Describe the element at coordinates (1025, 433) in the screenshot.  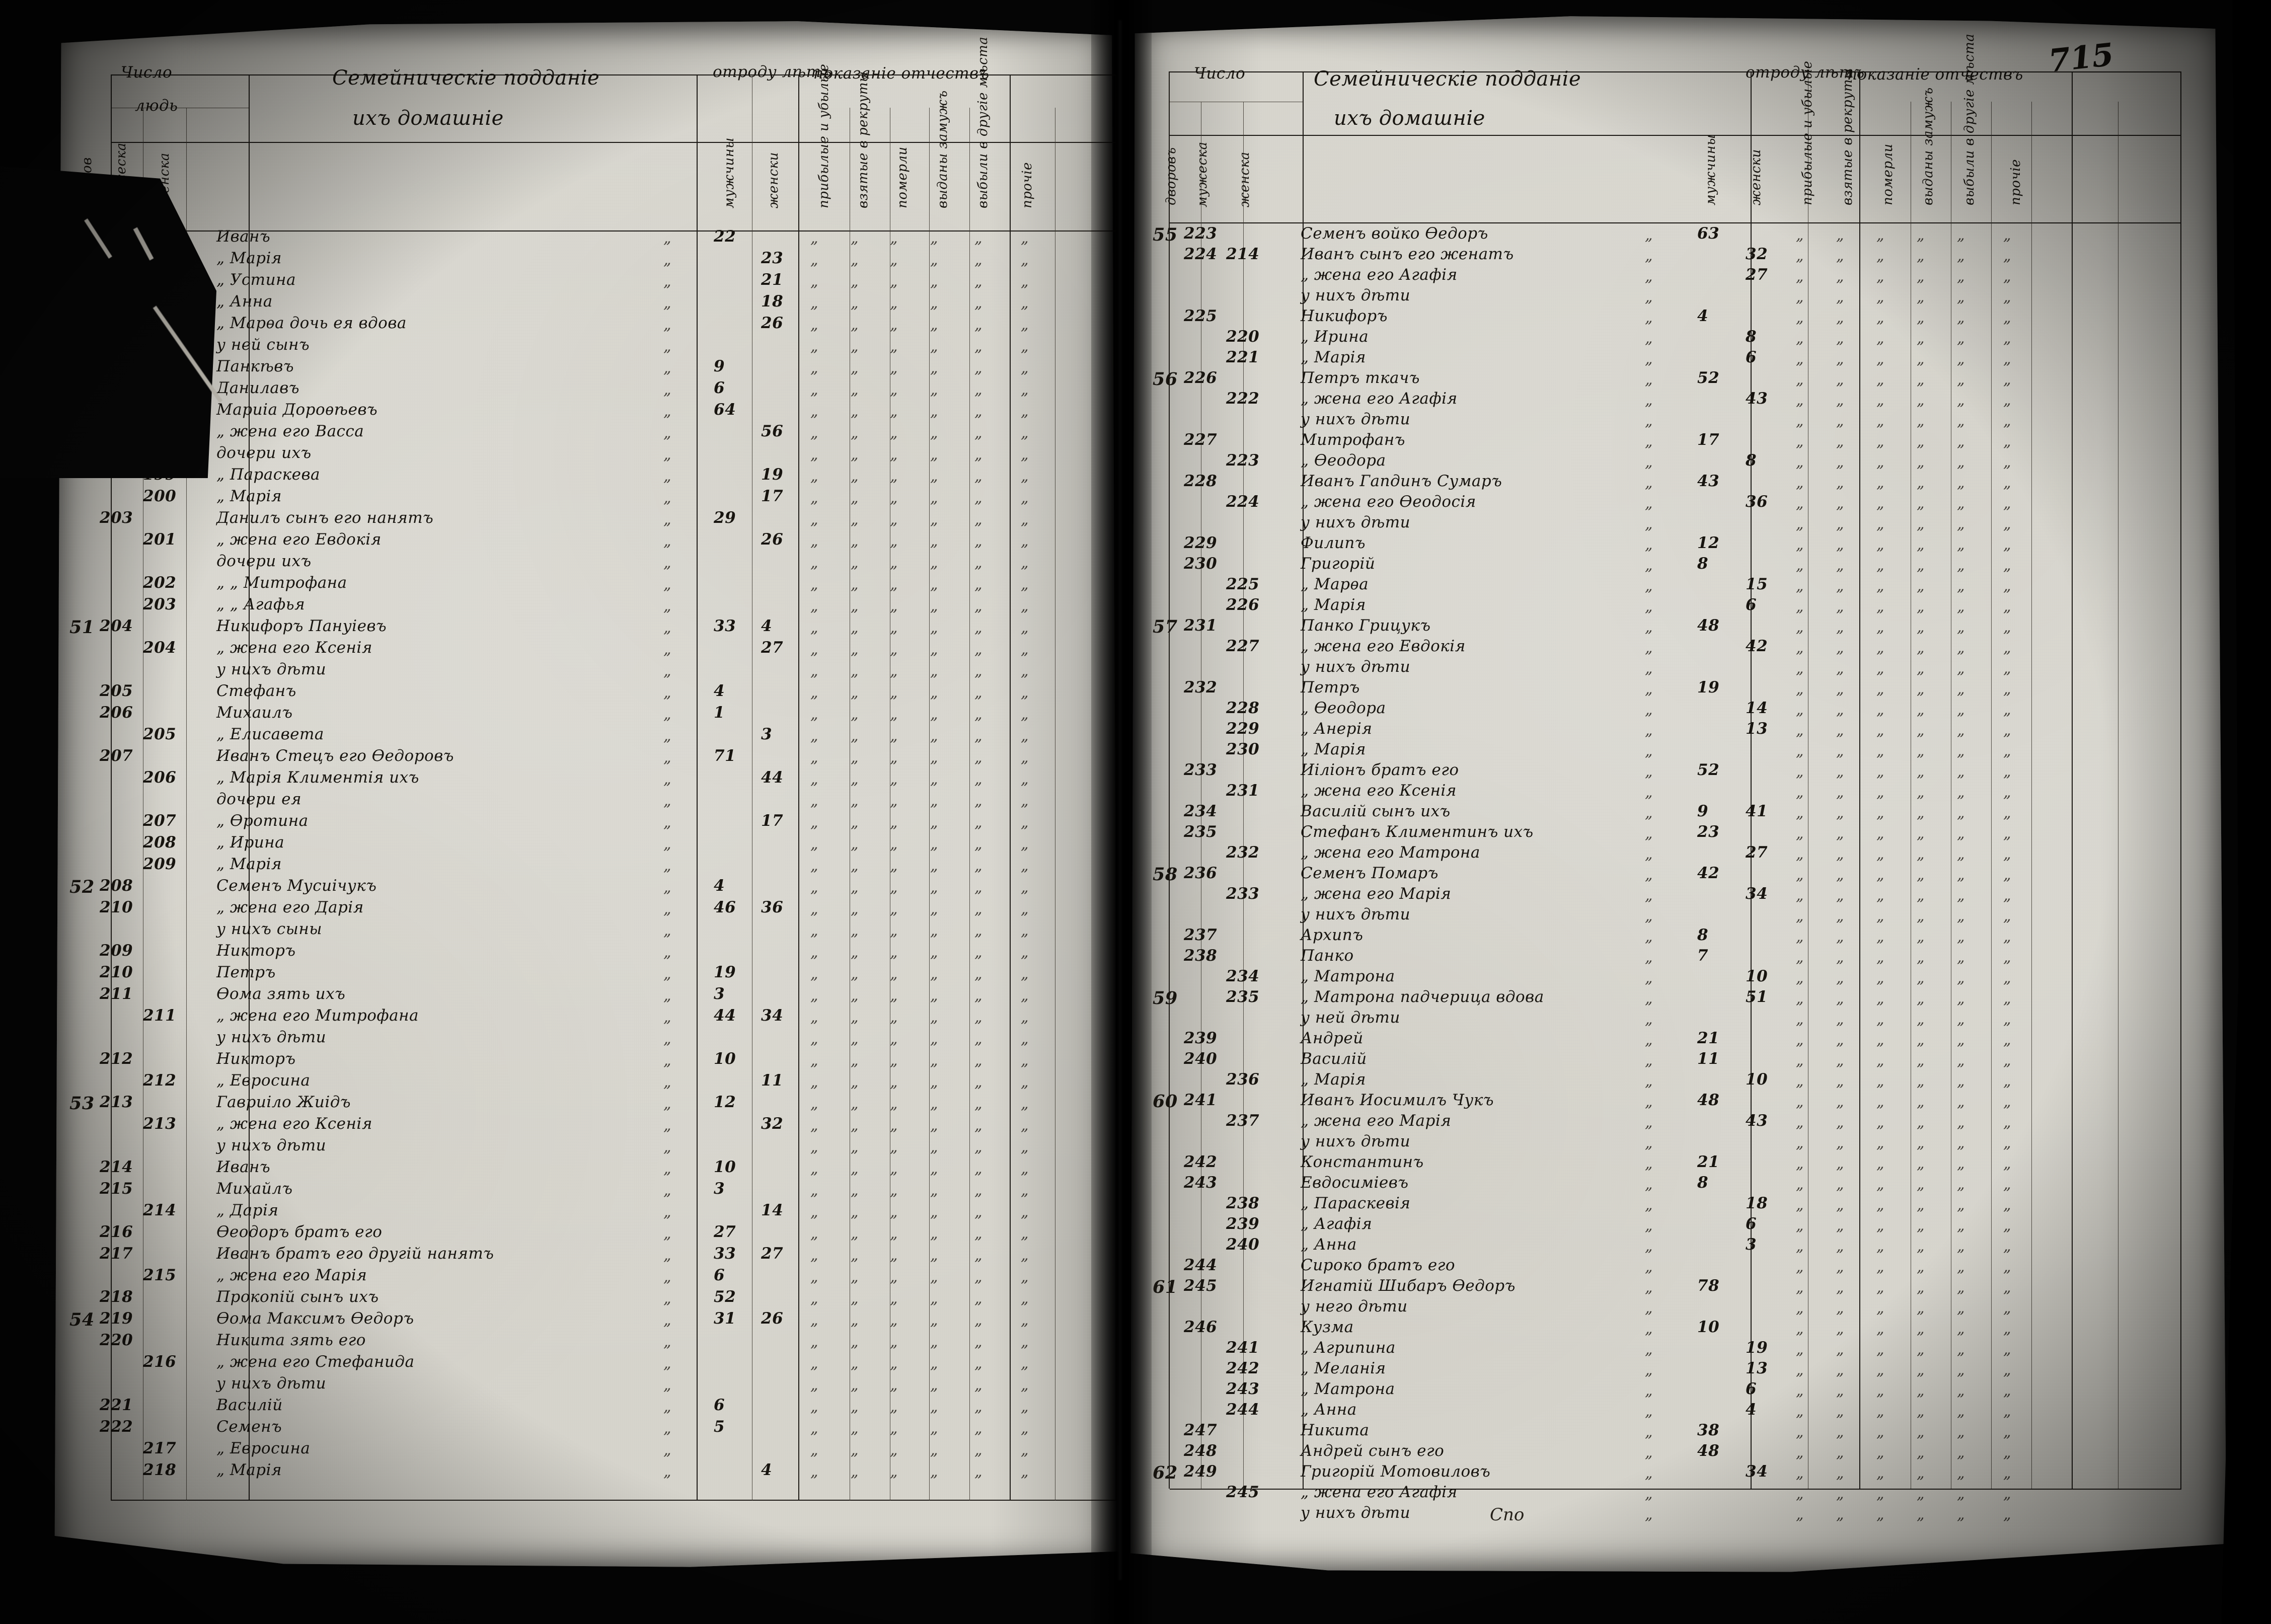
I see `ditto-mark-9-6: „` at that location.